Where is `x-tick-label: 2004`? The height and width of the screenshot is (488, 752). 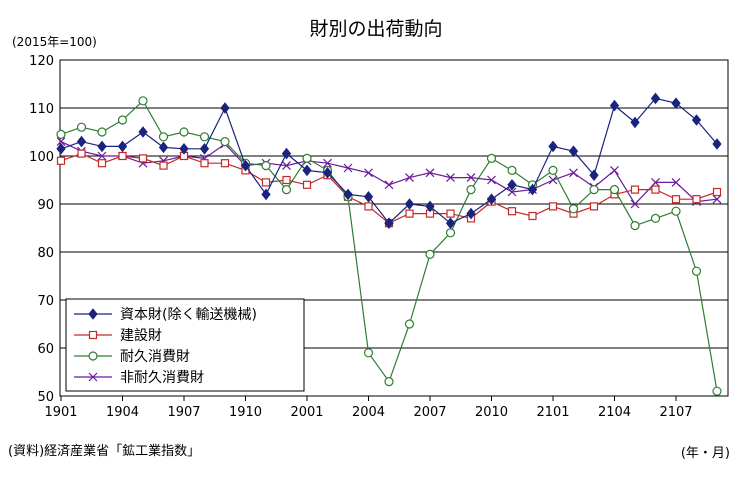
x-tick-label: 2004 is located at coordinates (368, 412).